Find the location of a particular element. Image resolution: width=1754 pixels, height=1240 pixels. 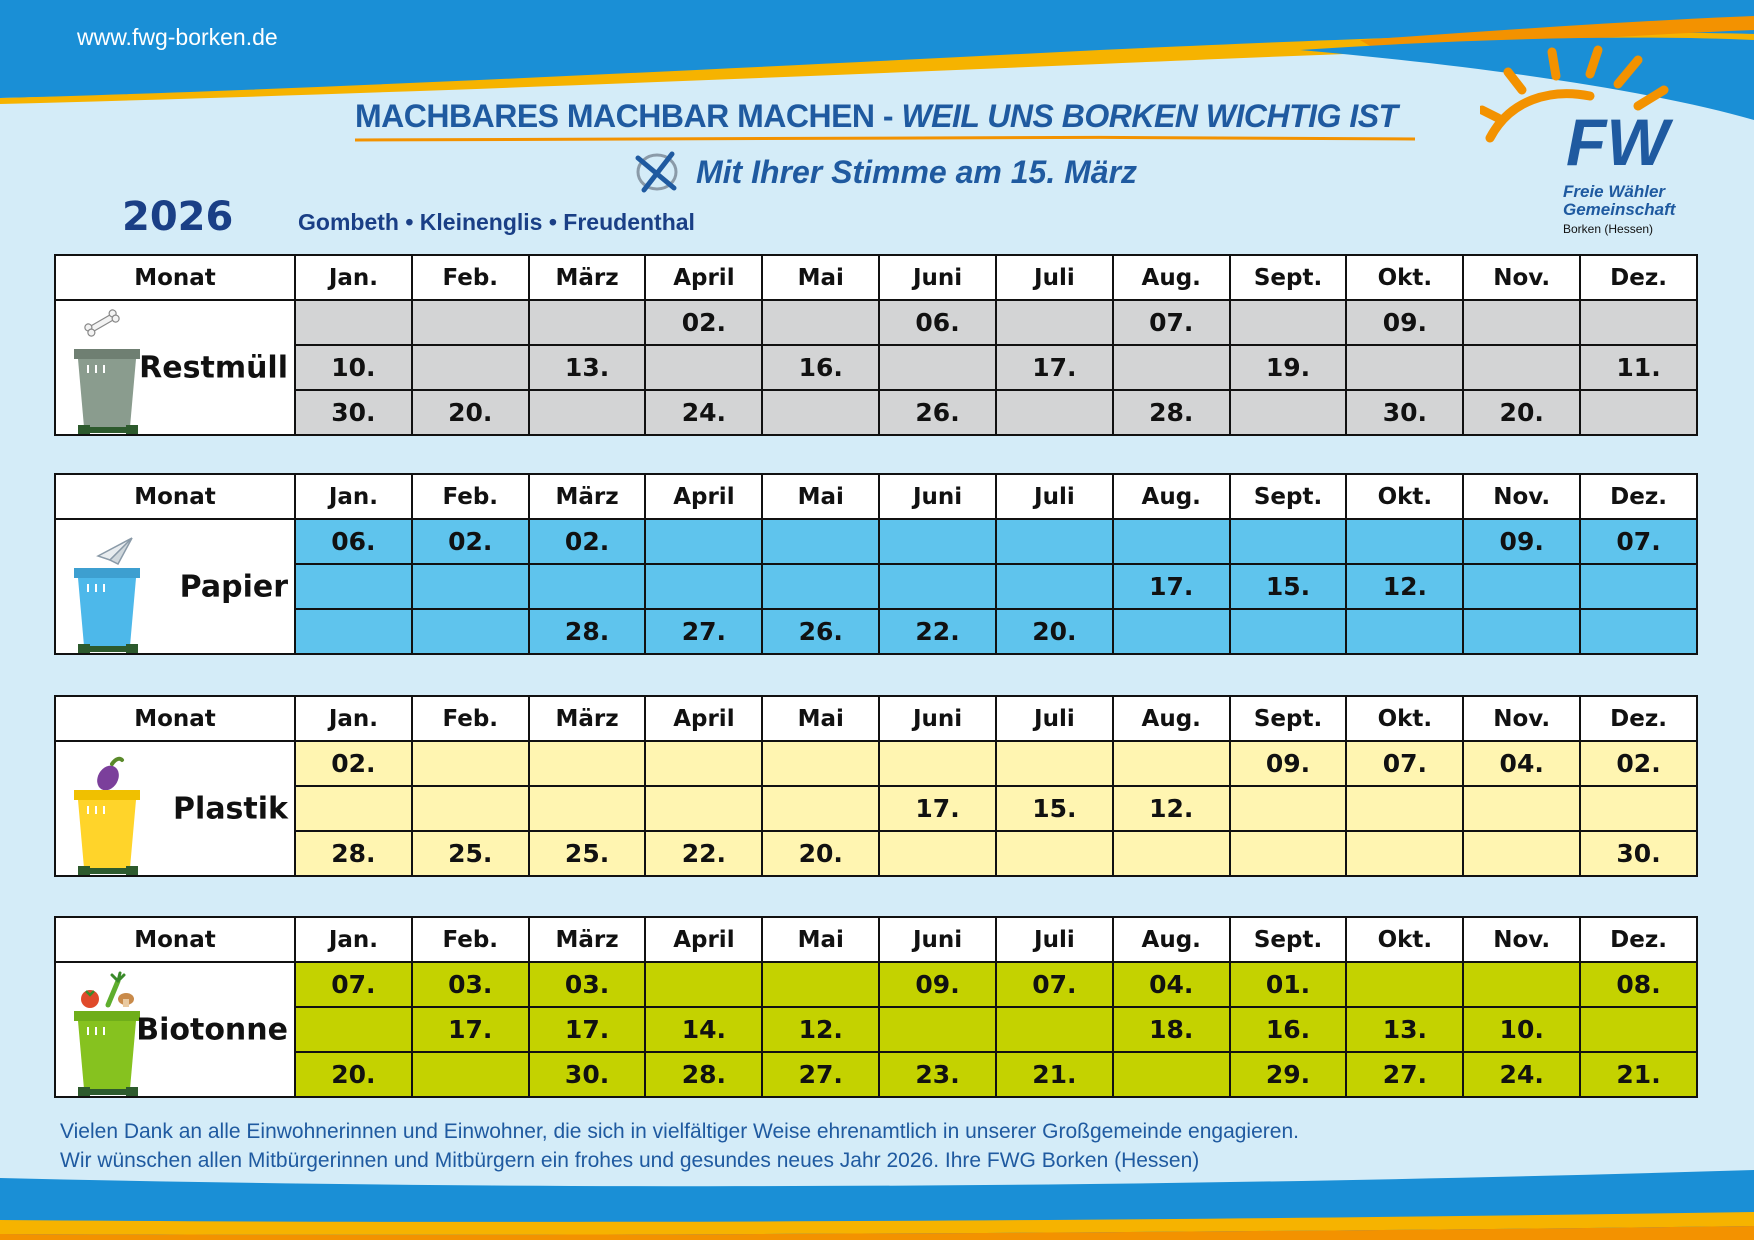

vote-line: Mit Ihrer Stimme am 15. März is located at coordinates (885, 172).